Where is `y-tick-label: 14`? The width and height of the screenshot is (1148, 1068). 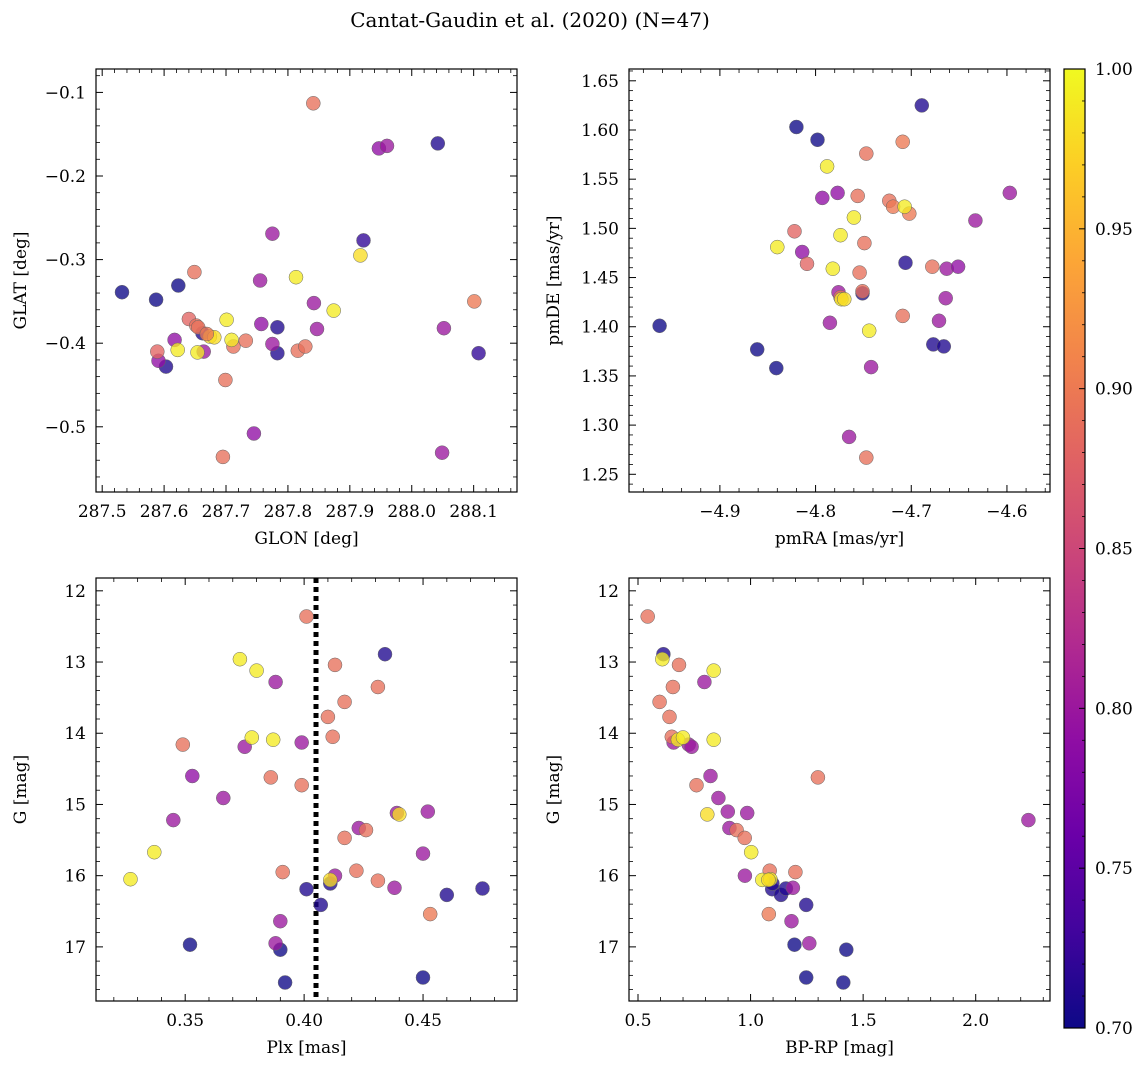
y-tick-label: 14 is located at coordinates (608, 734).